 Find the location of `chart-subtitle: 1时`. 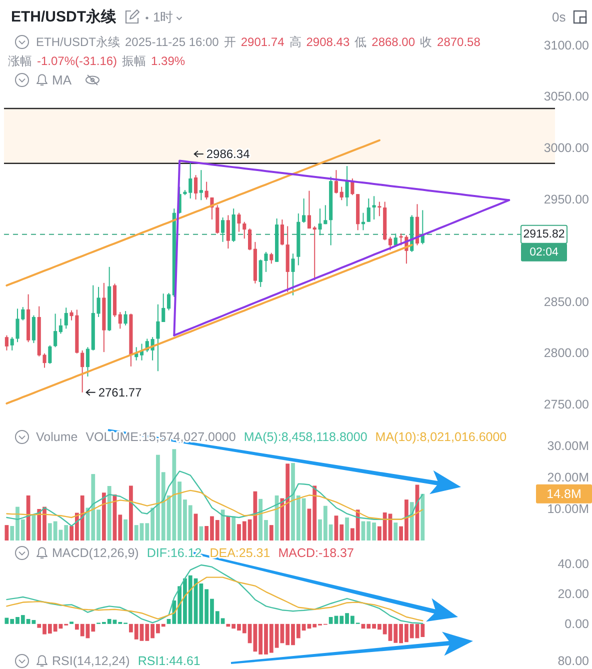

chart-subtitle: 1时 is located at coordinates (163, 17).